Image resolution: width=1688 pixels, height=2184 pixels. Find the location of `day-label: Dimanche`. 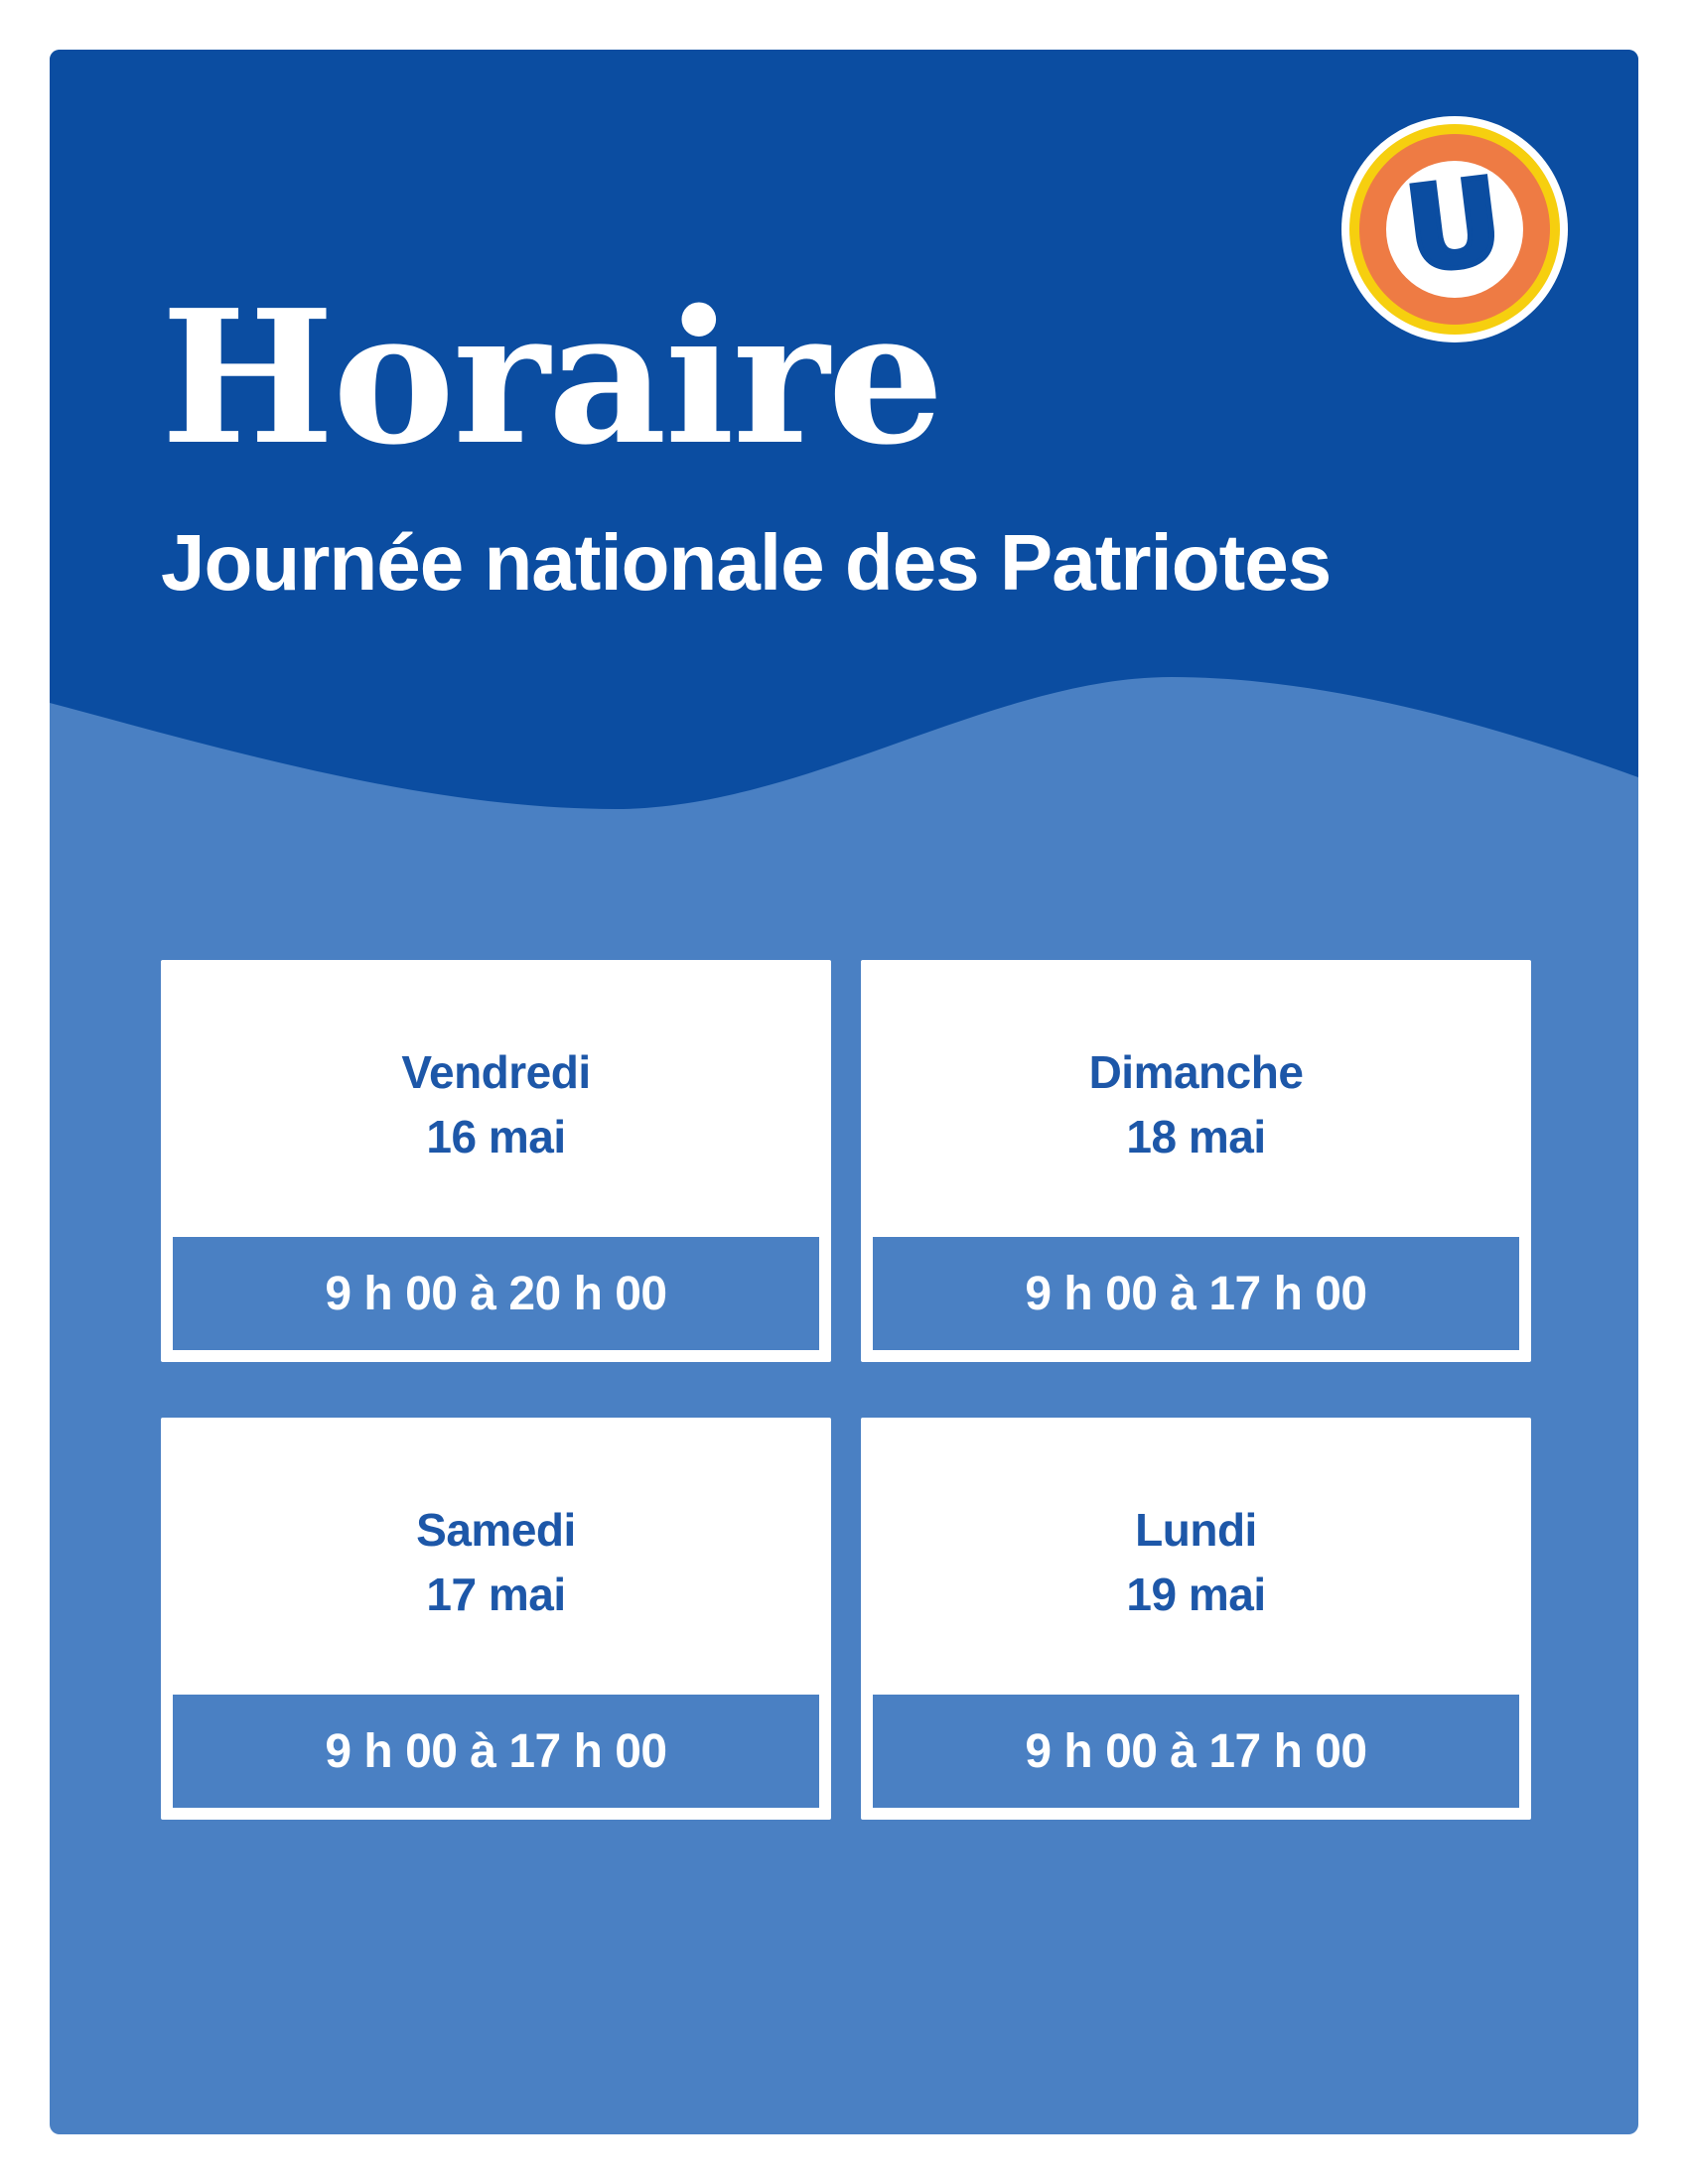

day-label: Dimanche is located at coordinates (1196, 1072).